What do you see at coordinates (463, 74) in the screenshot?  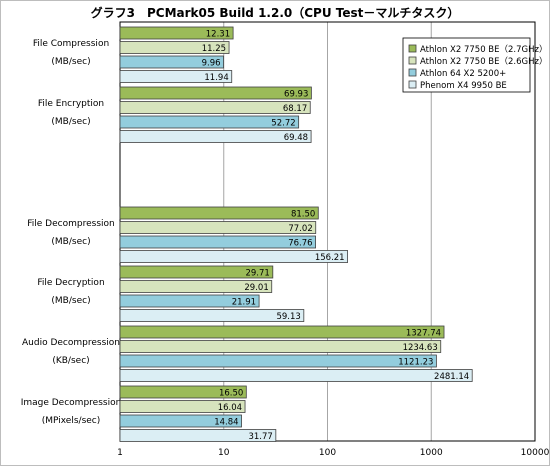 I see `legend-label: Athlon 64 X2 5200+` at bounding box center [463, 74].